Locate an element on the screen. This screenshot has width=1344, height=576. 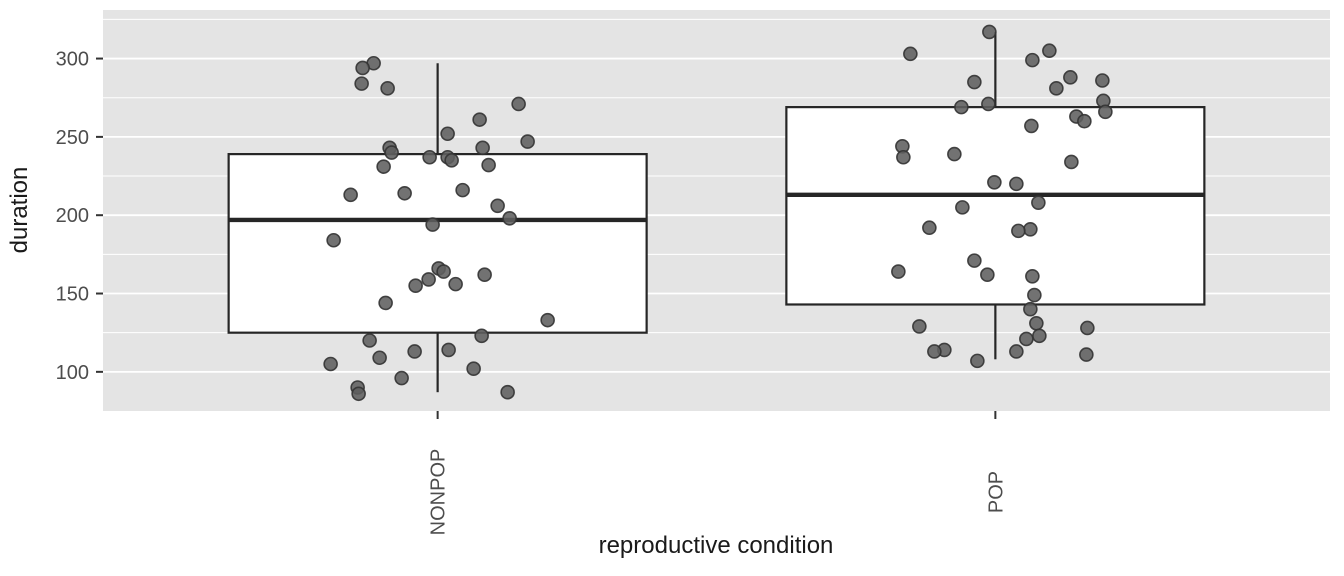
x-axis-title: reproductive condition is located at coordinates (716, 545).